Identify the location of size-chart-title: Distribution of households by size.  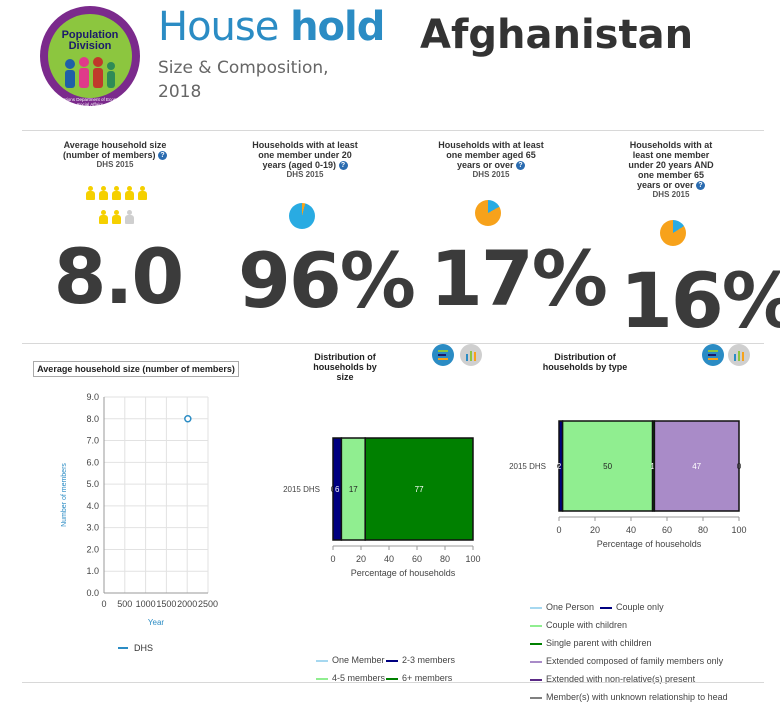
(345, 367).